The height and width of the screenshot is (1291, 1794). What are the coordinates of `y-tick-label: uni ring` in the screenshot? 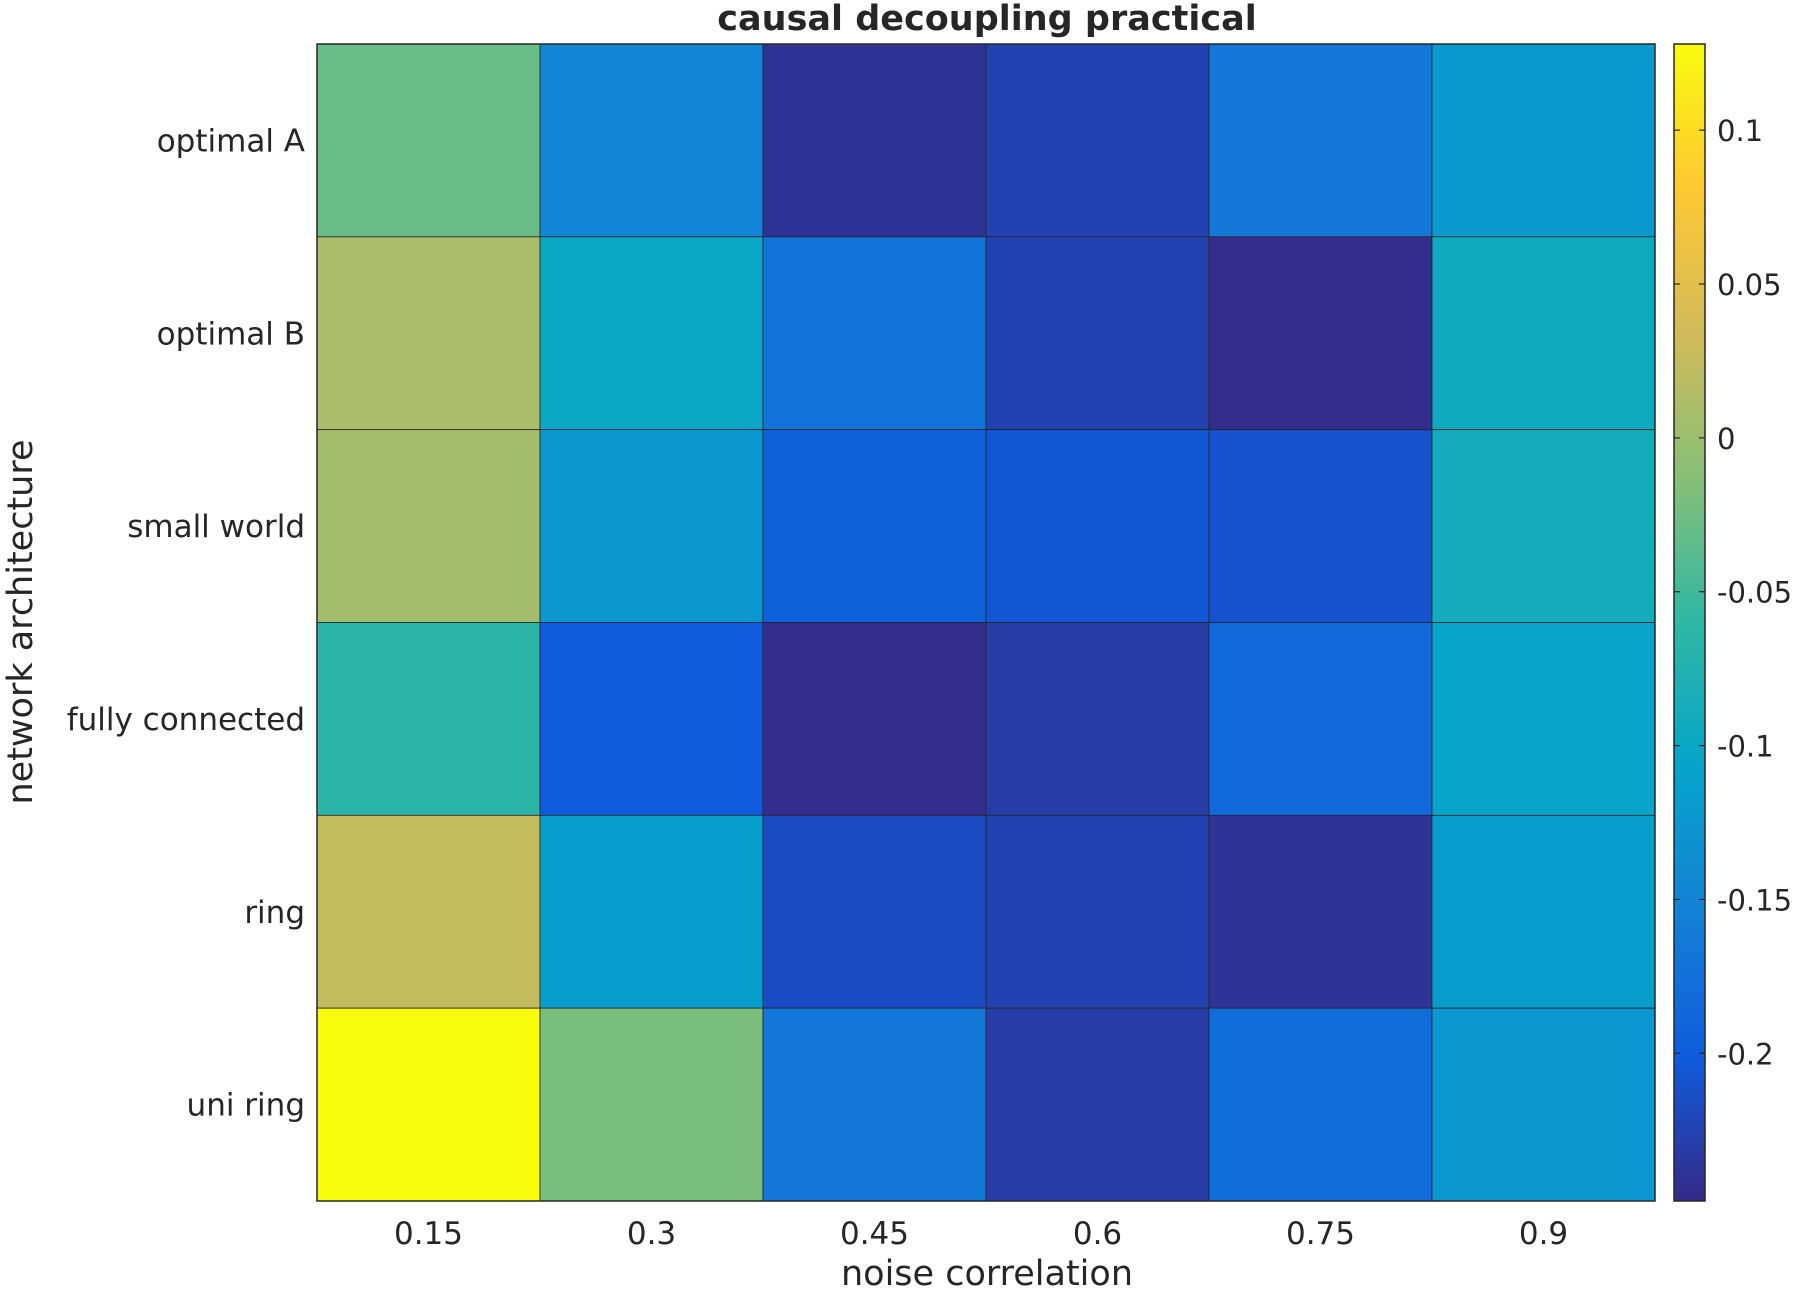 It's located at (246, 1106).